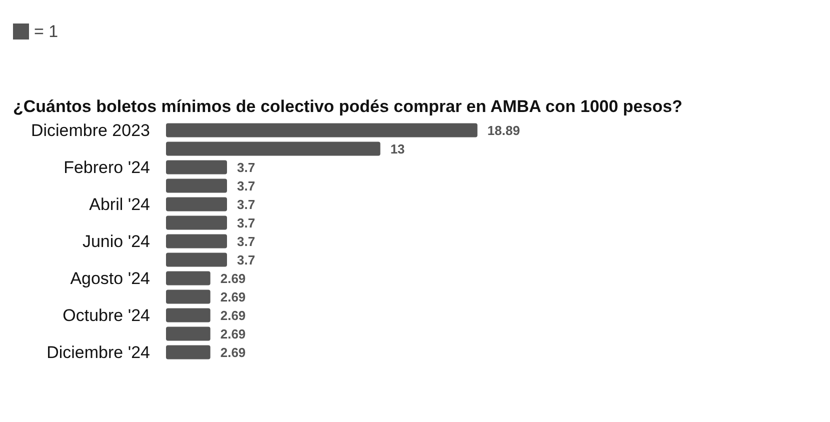  Describe the element at coordinates (90, 130) in the screenshot. I see `y-tick-label: Diciembre 2023` at that location.